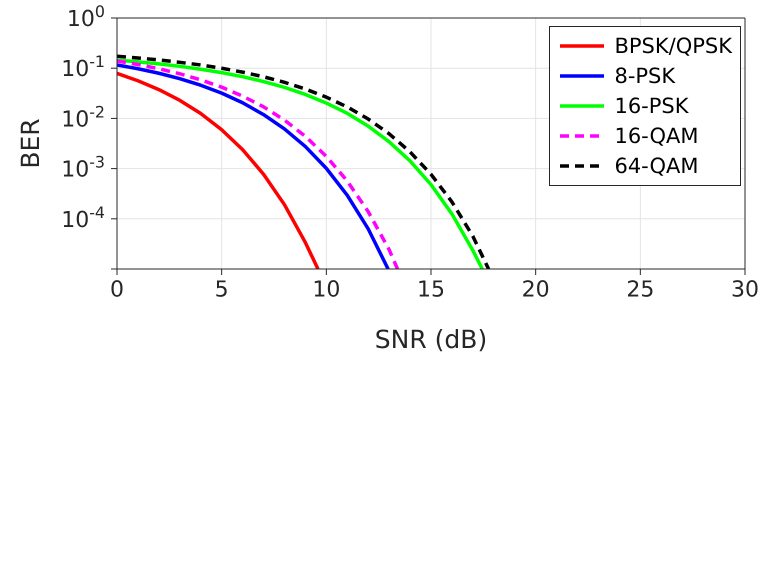 The width and height of the screenshot is (763, 587). Describe the element at coordinates (221, 290) in the screenshot. I see `x-tick-label: 5` at that location.